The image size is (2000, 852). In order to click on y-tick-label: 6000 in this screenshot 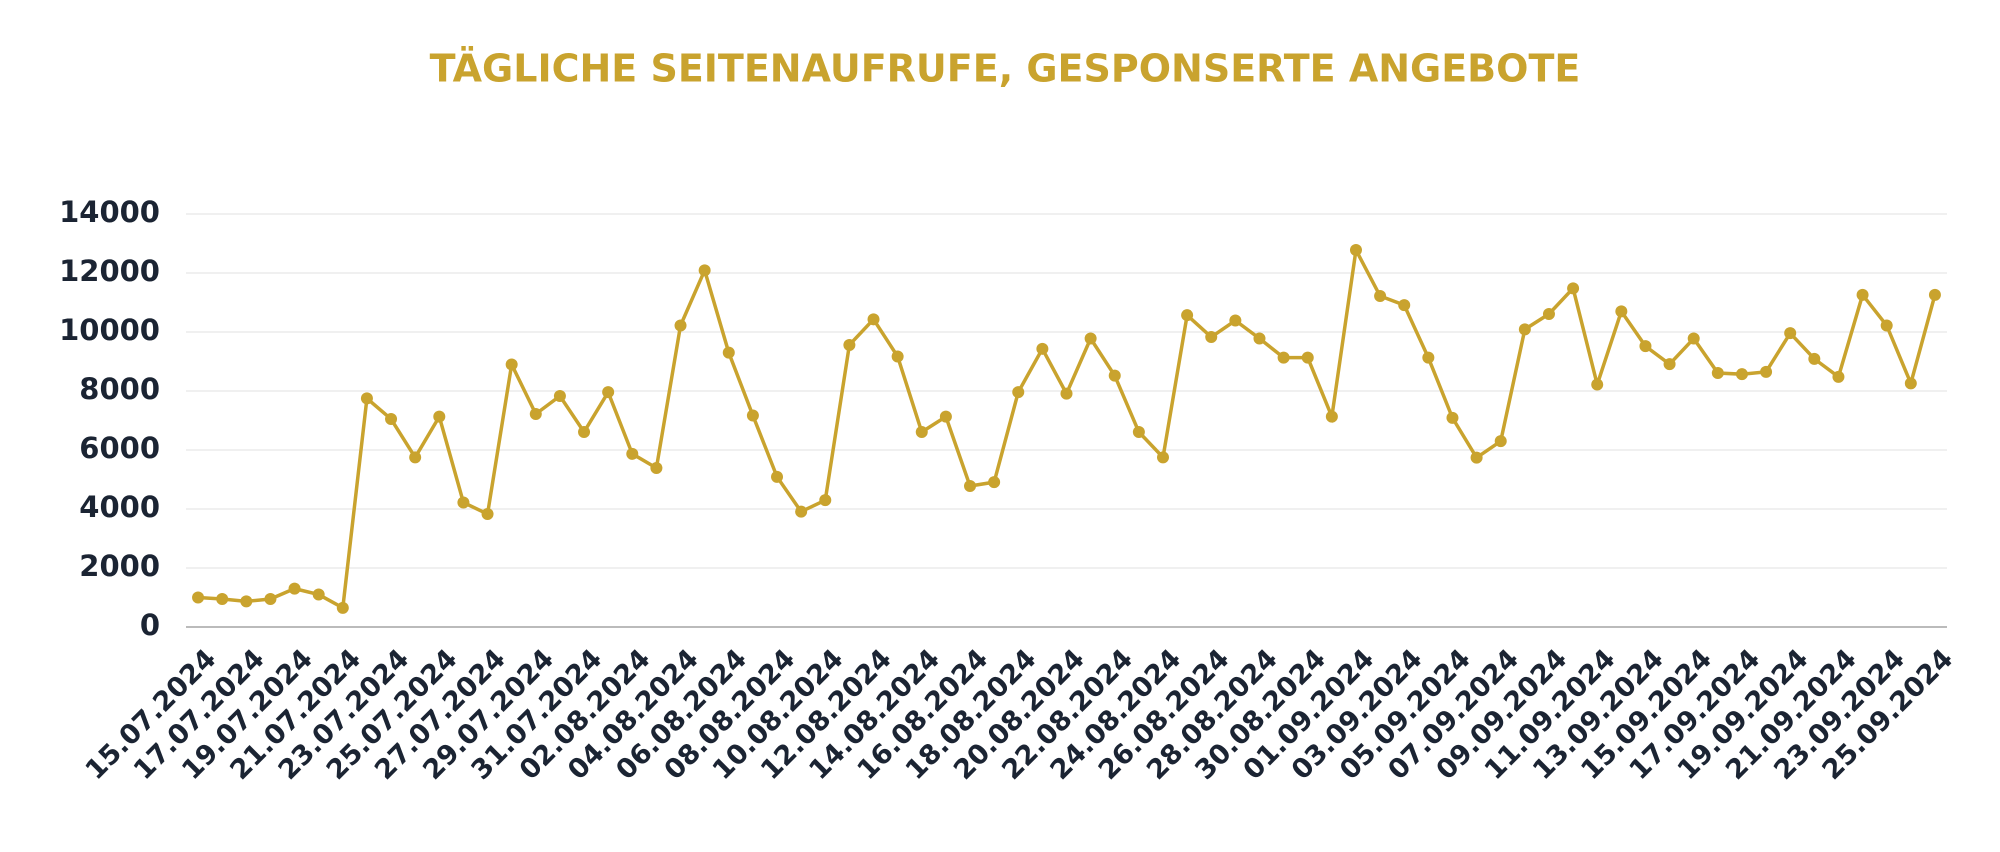, I will do `click(119, 448)`.